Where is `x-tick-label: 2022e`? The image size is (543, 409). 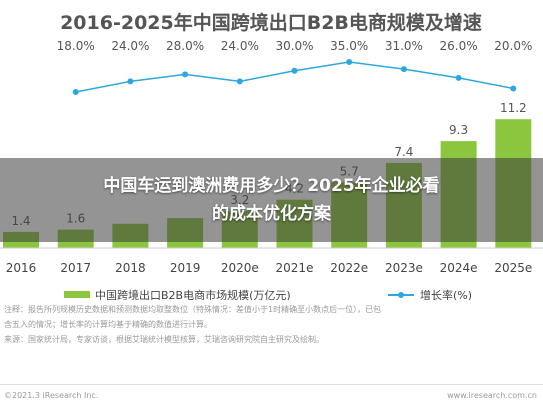 x-tick-label: 2022e is located at coordinates (349, 268).